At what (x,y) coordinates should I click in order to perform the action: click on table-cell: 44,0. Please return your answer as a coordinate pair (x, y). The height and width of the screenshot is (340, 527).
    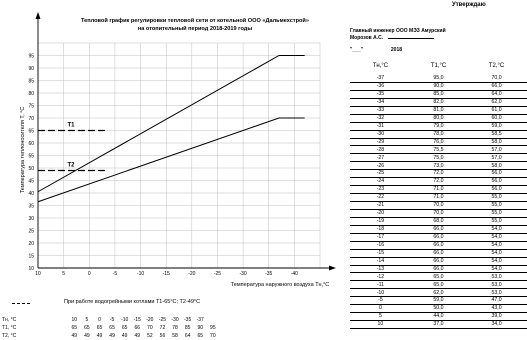
    Looking at the image, I should click on (438, 317).